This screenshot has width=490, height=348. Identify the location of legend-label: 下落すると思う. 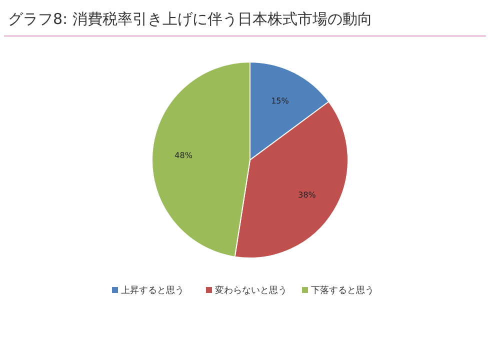
(342, 290).